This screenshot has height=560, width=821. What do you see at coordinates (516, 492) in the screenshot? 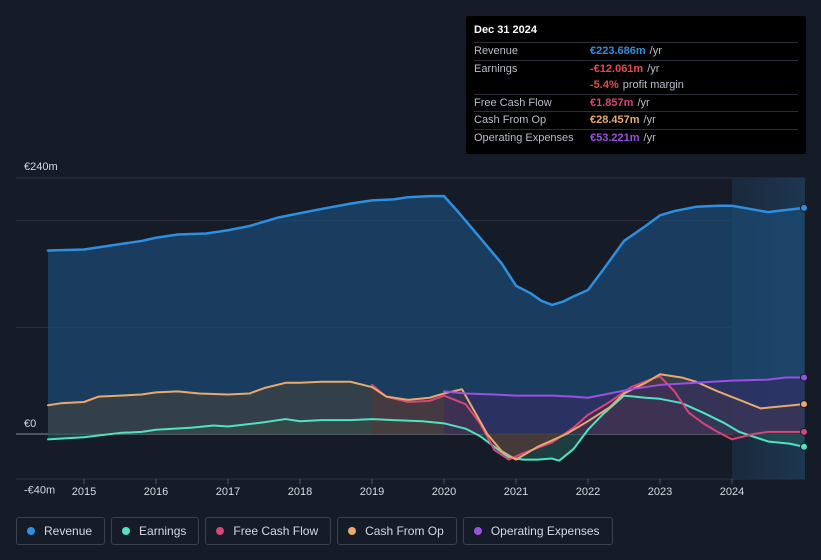
I see `x-tick-label: 2021` at bounding box center [516, 492].